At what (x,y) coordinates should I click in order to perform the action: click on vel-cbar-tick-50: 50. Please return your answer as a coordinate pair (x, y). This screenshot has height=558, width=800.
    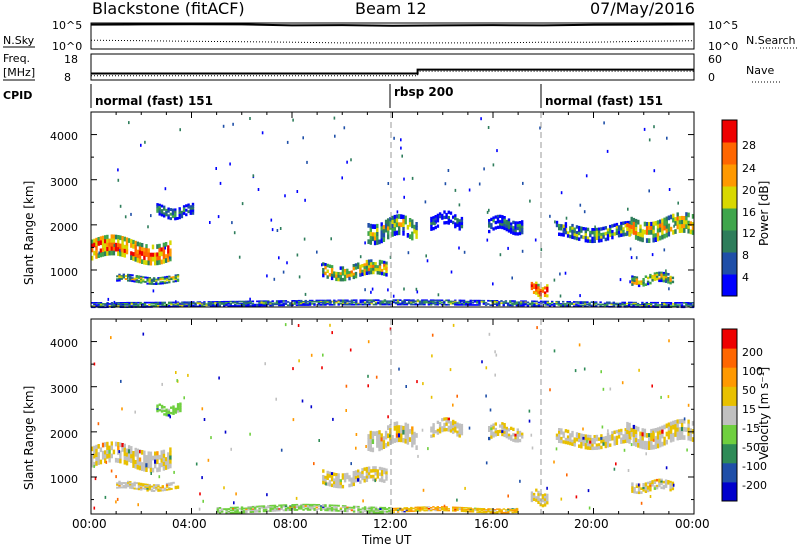
    Looking at the image, I should click on (749, 390).